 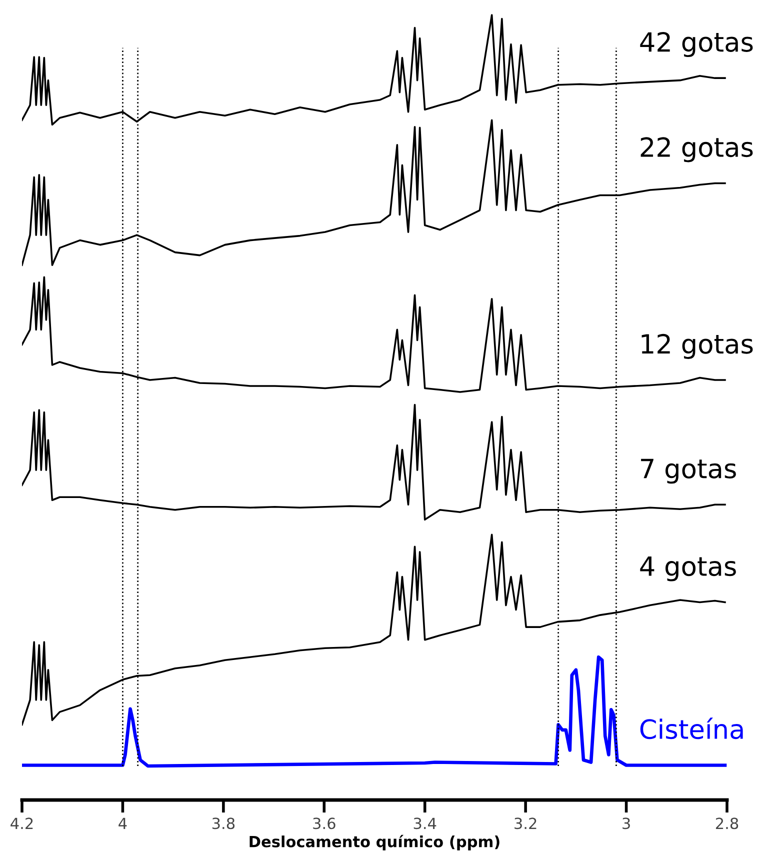 What do you see at coordinates (626, 824) in the screenshot?
I see `x-tick-label: 3` at bounding box center [626, 824].